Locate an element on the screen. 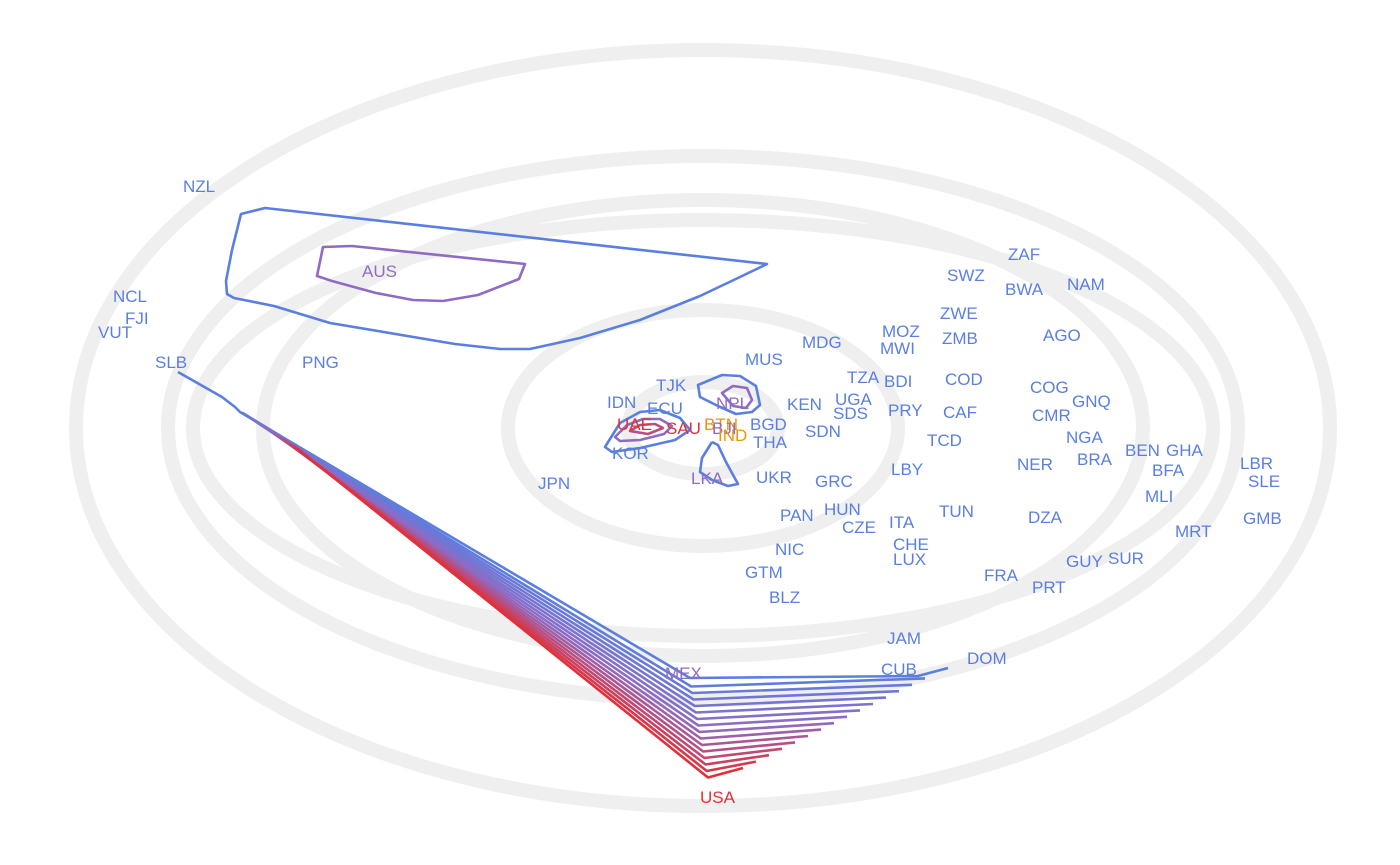 Image resolution: width=1400 pixels, height=865 pixels. country-label-mli: MLI is located at coordinates (1159, 496).